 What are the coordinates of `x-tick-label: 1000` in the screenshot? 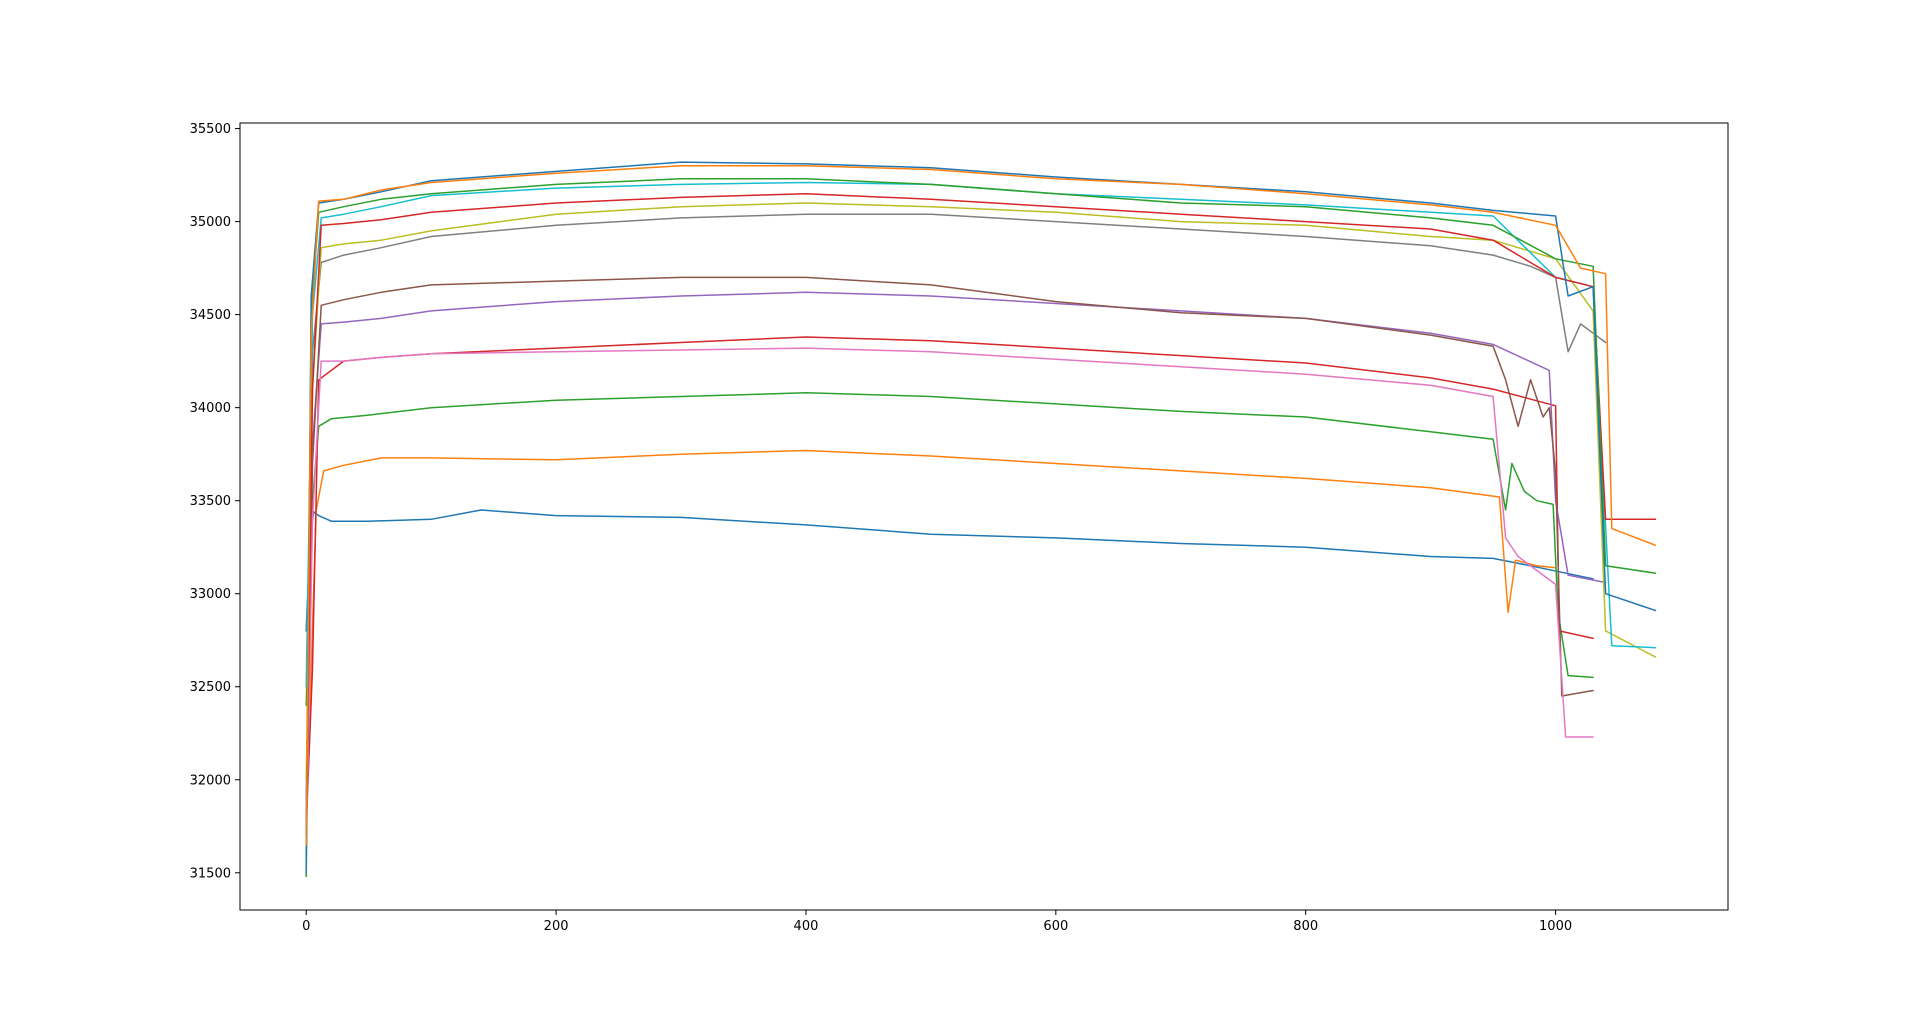 It's located at (1555, 926).